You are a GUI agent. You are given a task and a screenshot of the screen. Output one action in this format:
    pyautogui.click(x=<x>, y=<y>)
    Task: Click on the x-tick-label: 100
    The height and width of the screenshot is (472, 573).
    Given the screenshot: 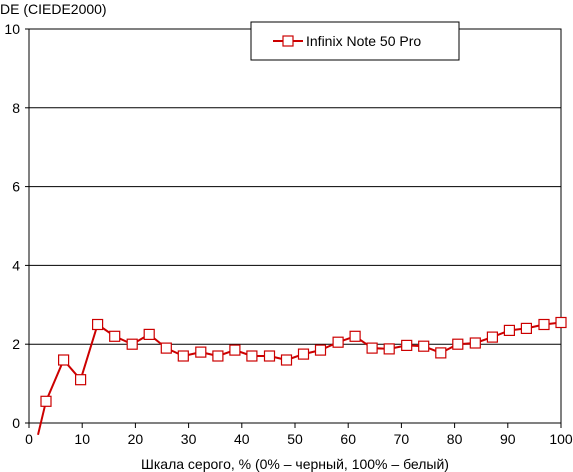 What is the action you would take?
    pyautogui.click(x=561, y=439)
    